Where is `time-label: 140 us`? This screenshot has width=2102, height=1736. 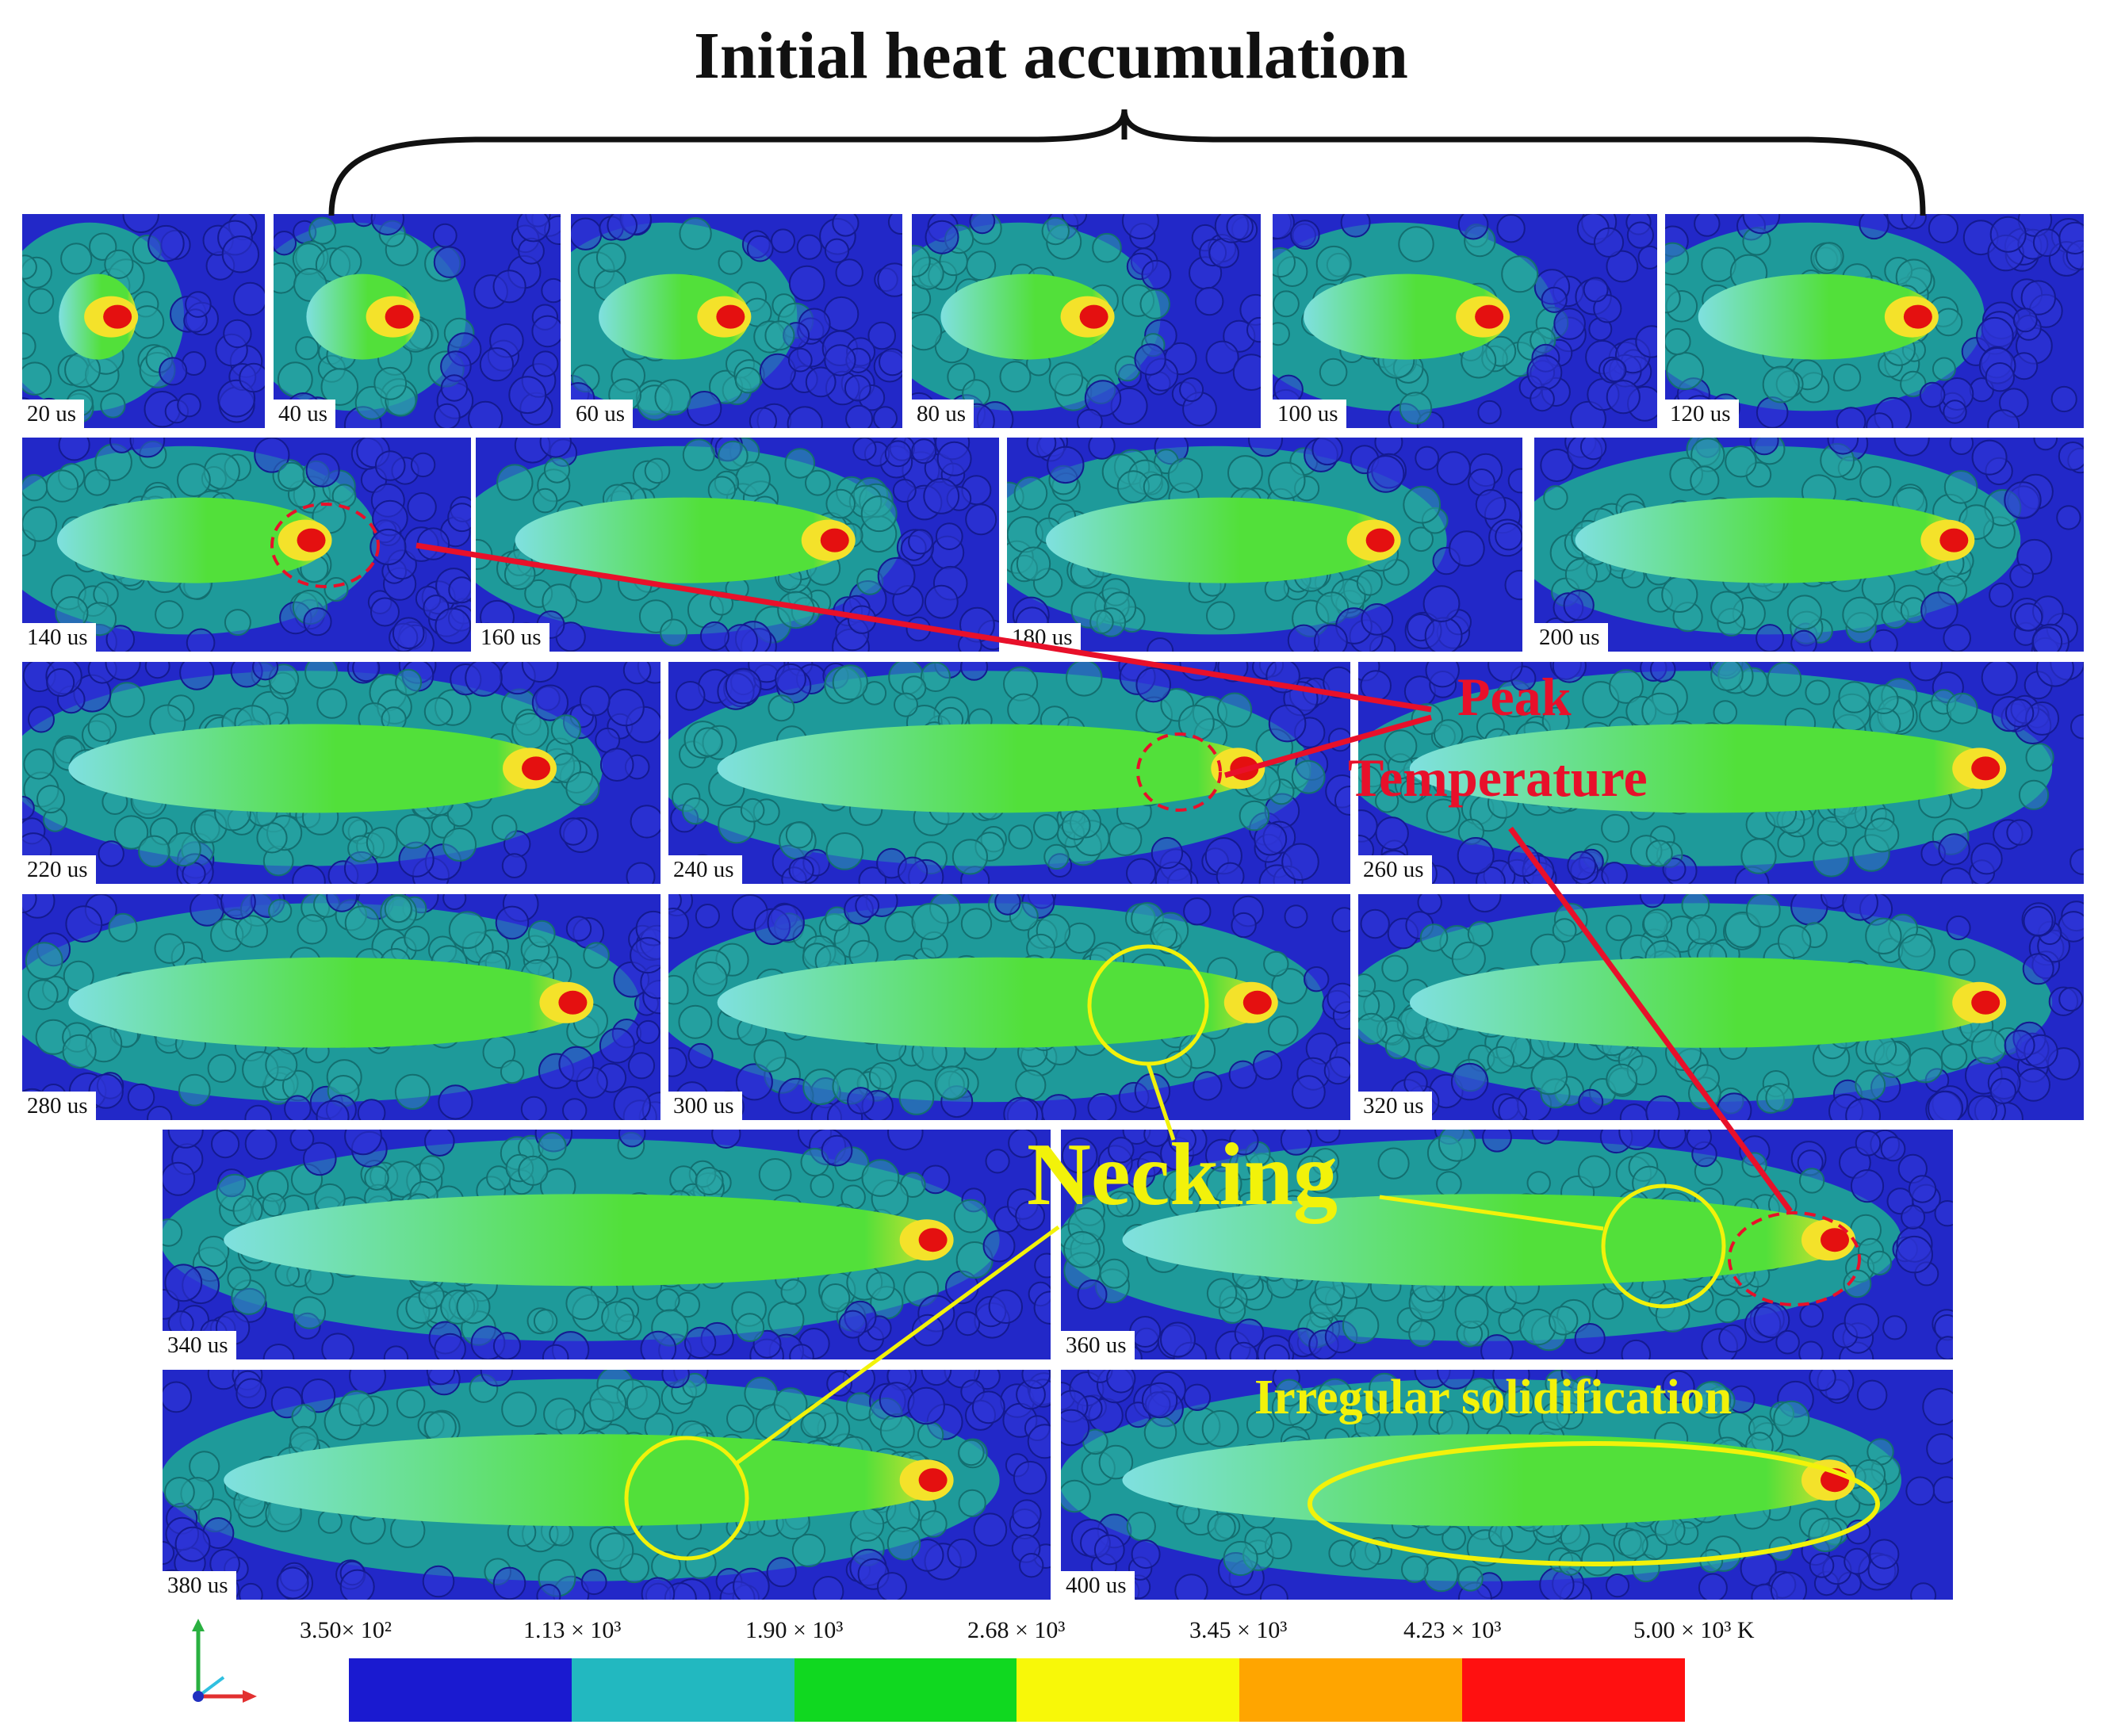
time-label: 140 us is located at coordinates (59, 637).